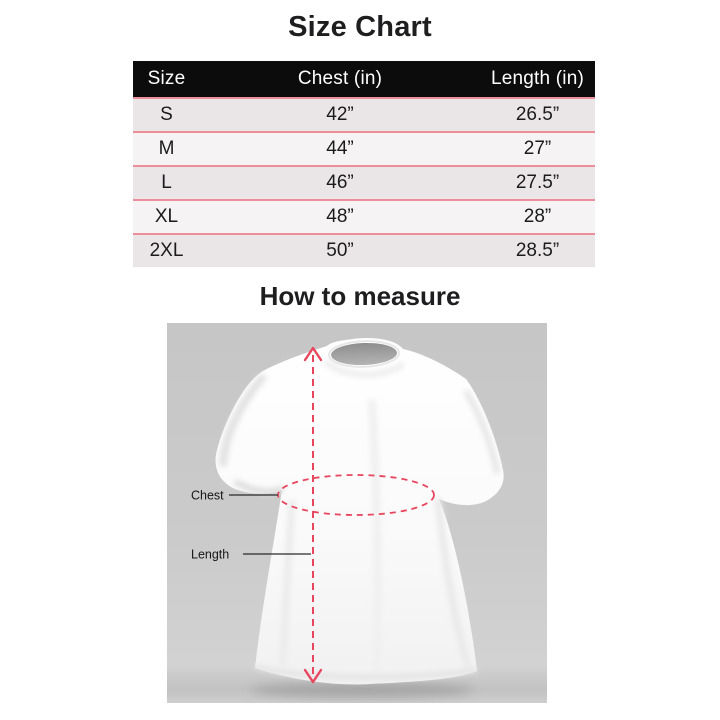  What do you see at coordinates (364, 354) in the screenshot?
I see `neck-opening` at bounding box center [364, 354].